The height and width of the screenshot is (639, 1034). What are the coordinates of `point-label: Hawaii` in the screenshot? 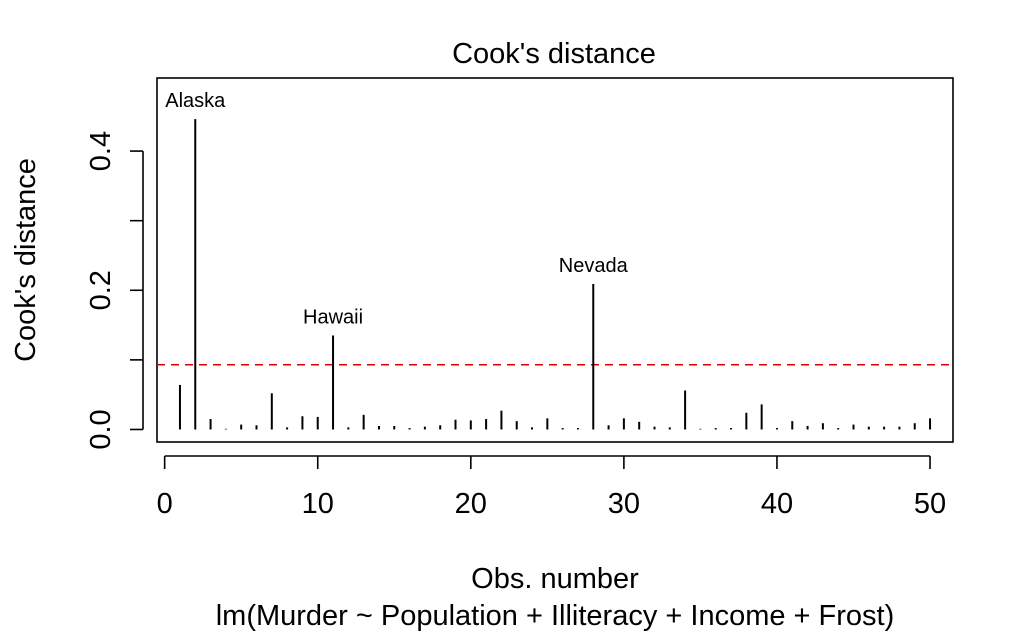 It's located at (333, 318).